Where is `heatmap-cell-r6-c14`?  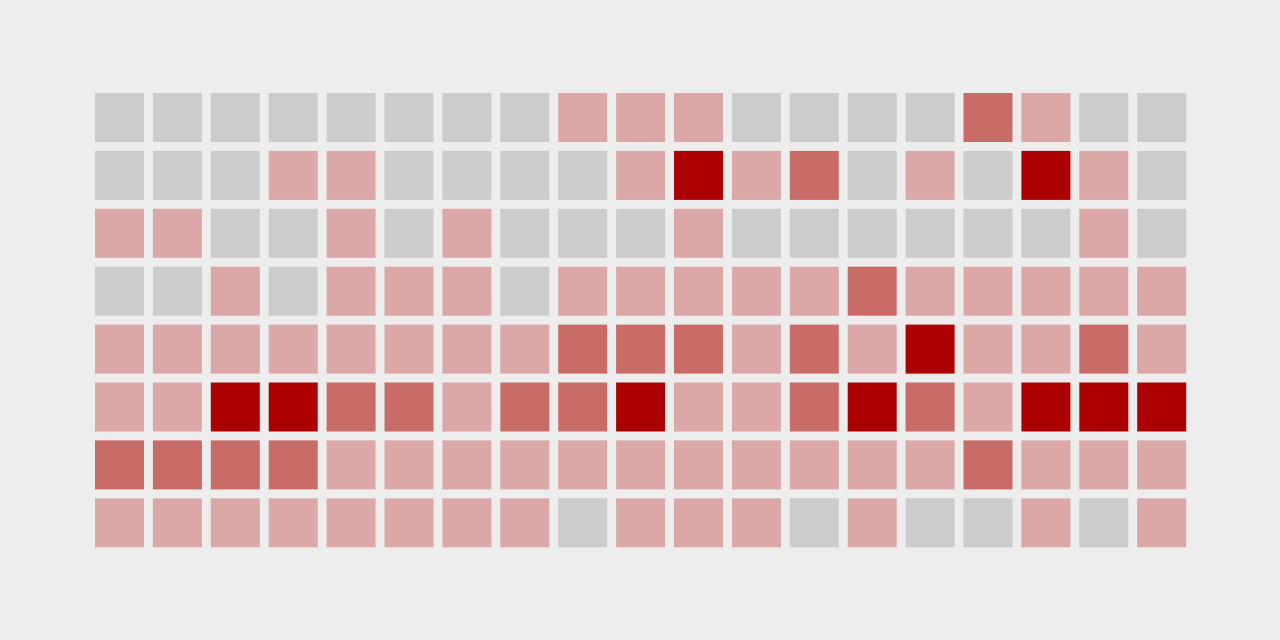
heatmap-cell-r6-c14 is located at coordinates (872, 407).